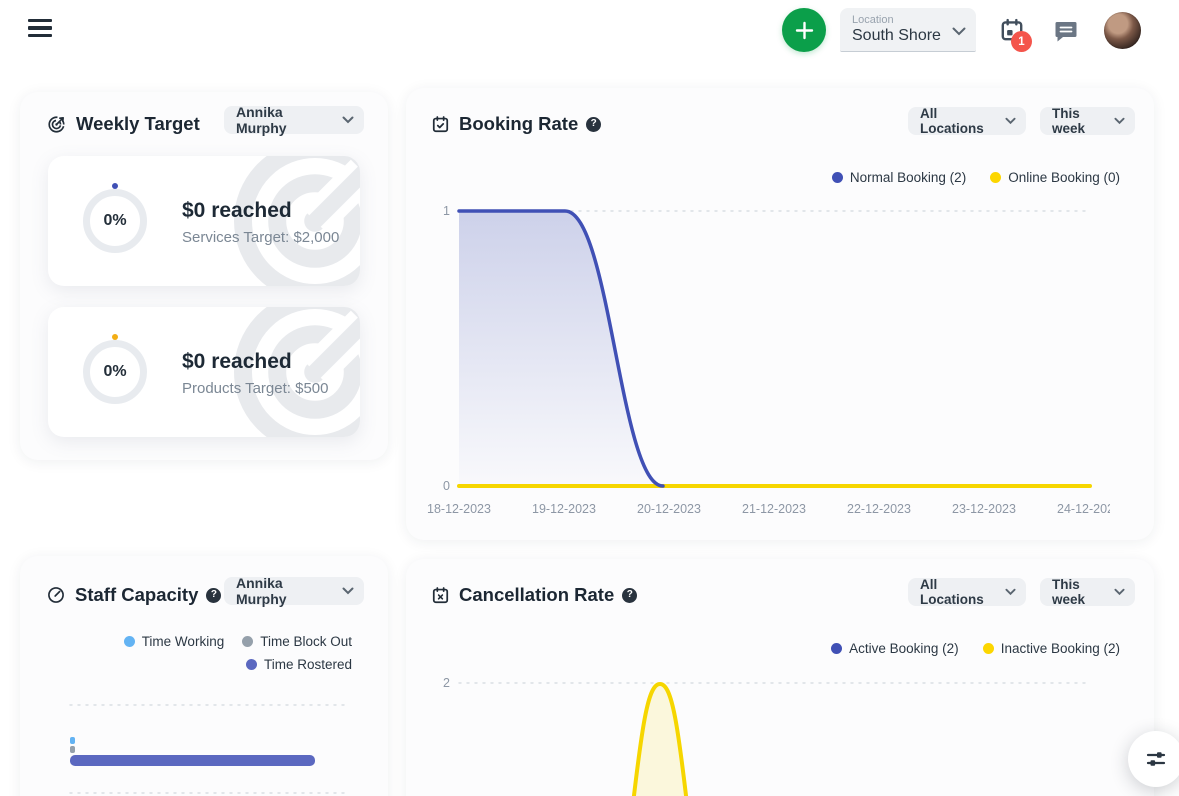 The height and width of the screenshot is (796, 1179). What do you see at coordinates (306, 641) in the screenshot?
I see `legend-label: Time Block Out` at bounding box center [306, 641].